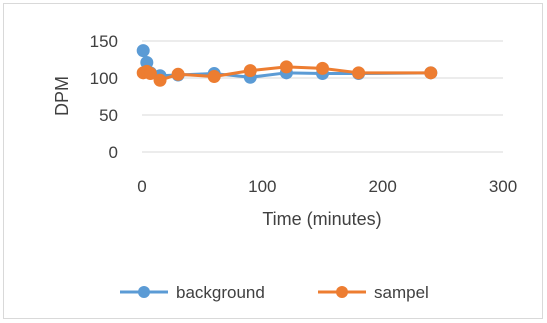  Describe the element at coordinates (327, 186) in the screenshot. I see `x-tick-labels: 0 100 200 300` at that location.